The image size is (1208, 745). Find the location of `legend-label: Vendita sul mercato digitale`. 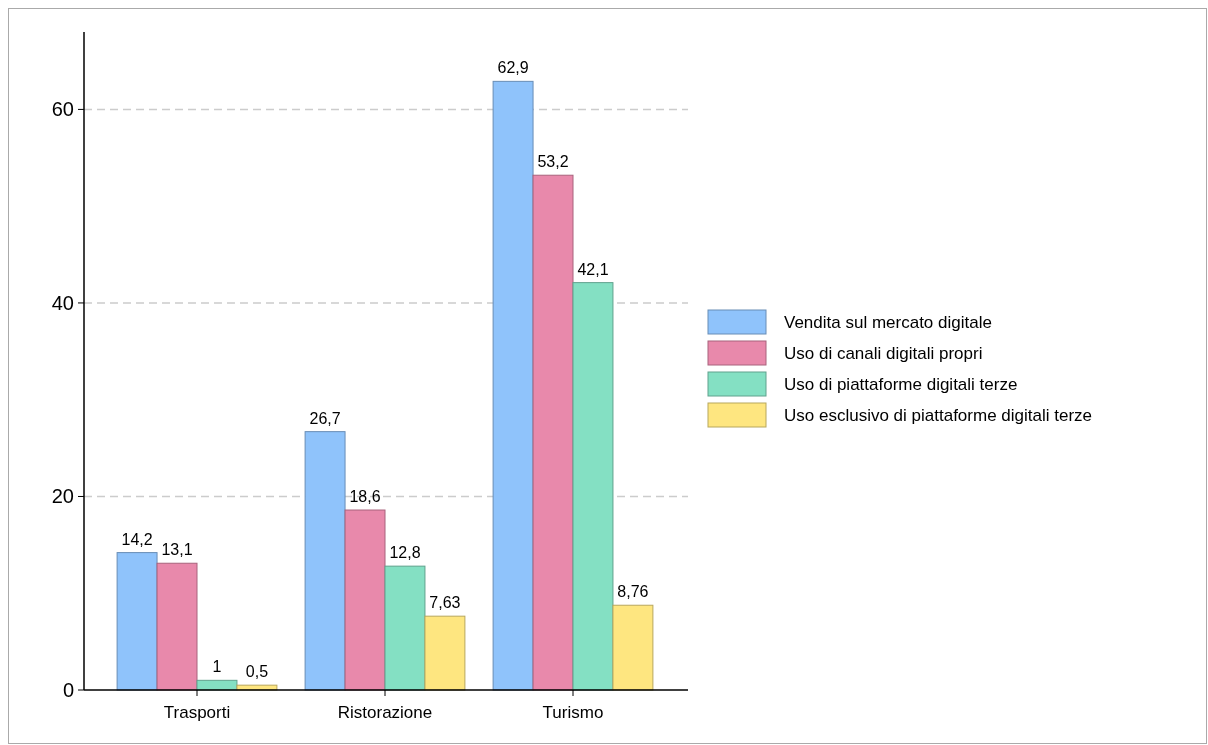

legend-label: Vendita sul mercato digitale is located at coordinates (888, 322).